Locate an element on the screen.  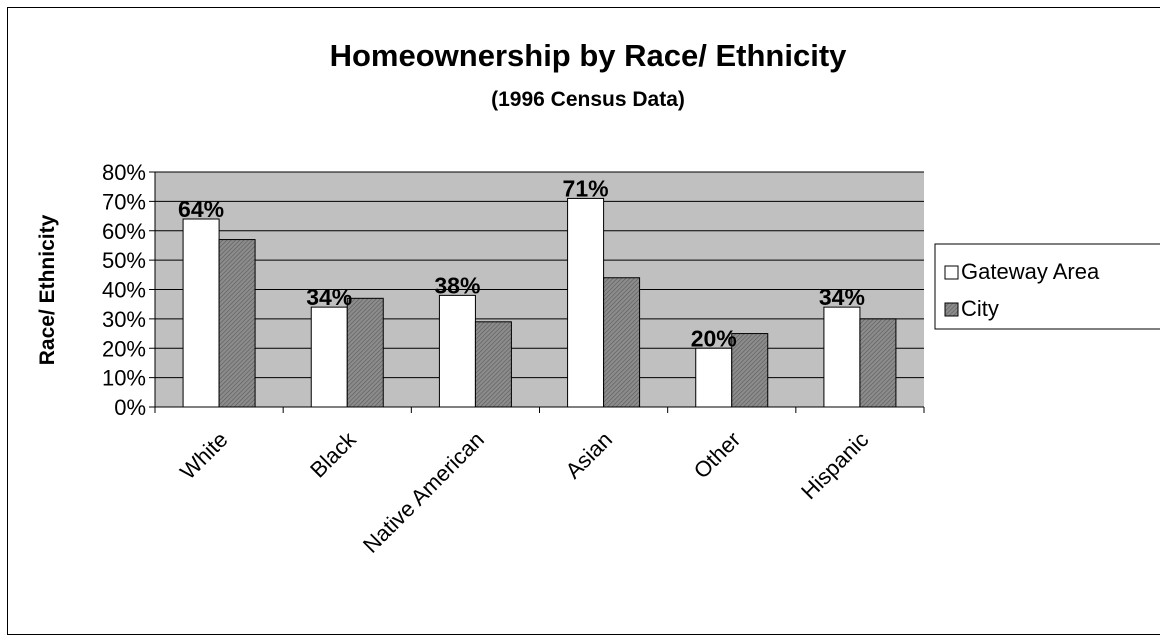
legend-label-city: City is located at coordinates (980, 308).